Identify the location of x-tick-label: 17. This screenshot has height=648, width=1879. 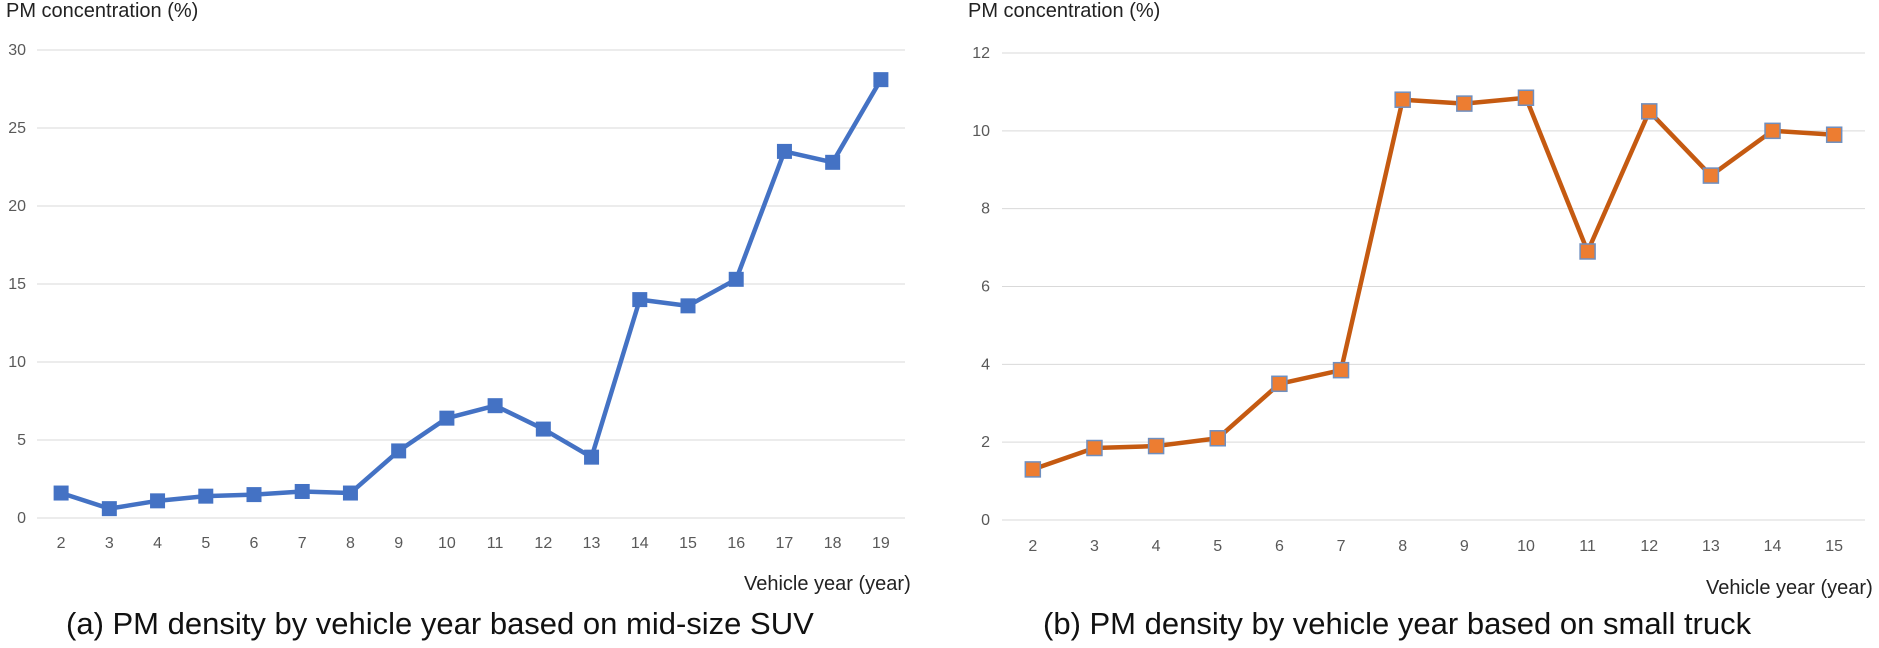
(785, 543).